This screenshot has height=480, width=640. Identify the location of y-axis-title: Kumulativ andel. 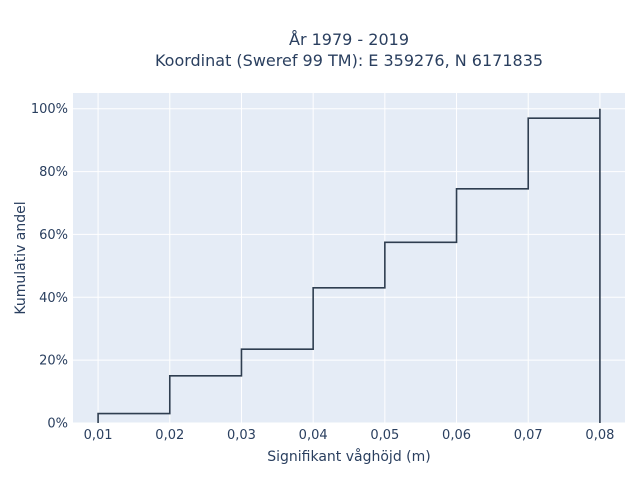
(21, 257).